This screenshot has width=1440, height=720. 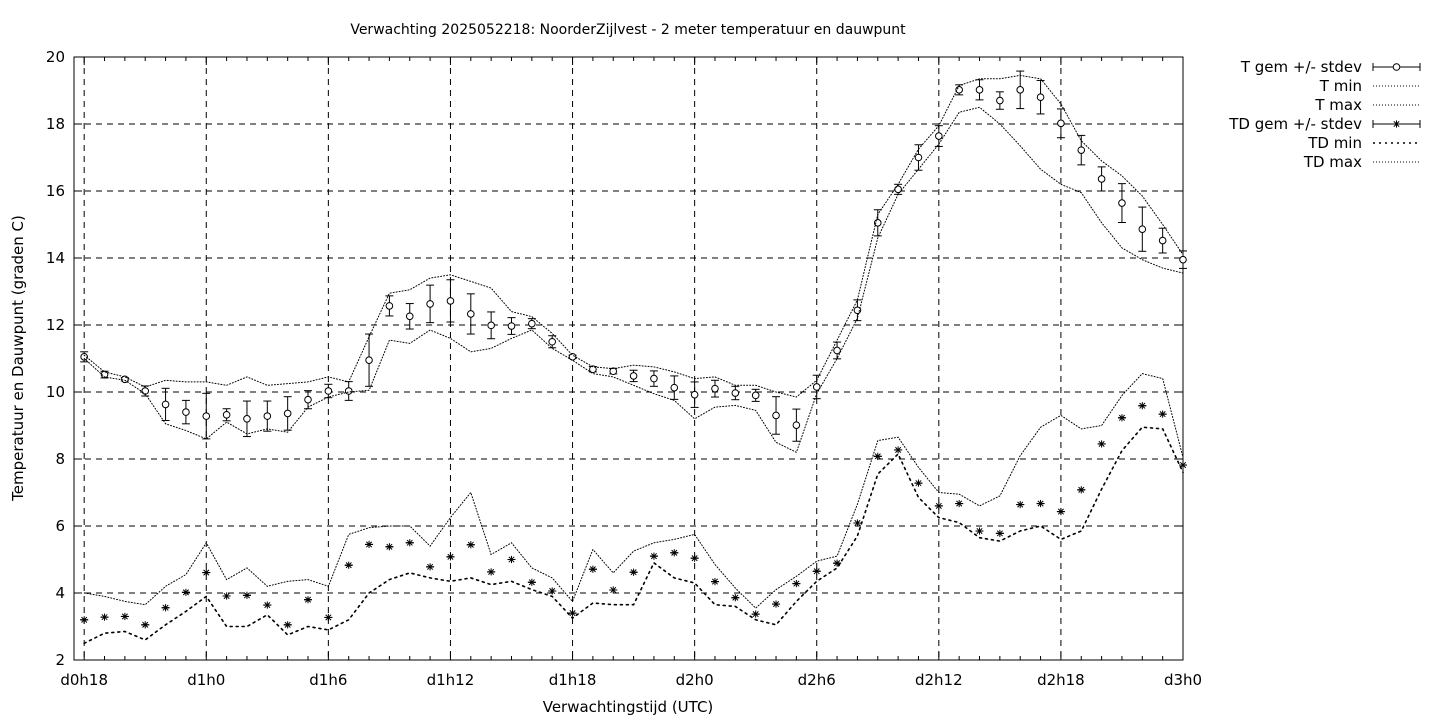 What do you see at coordinates (817, 680) in the screenshot?
I see `x-tick-label: d2h6` at bounding box center [817, 680].